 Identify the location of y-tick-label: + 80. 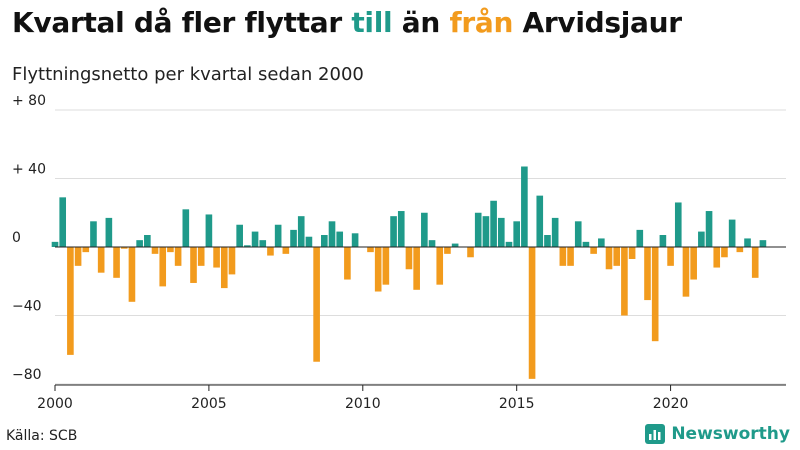
(29, 101).